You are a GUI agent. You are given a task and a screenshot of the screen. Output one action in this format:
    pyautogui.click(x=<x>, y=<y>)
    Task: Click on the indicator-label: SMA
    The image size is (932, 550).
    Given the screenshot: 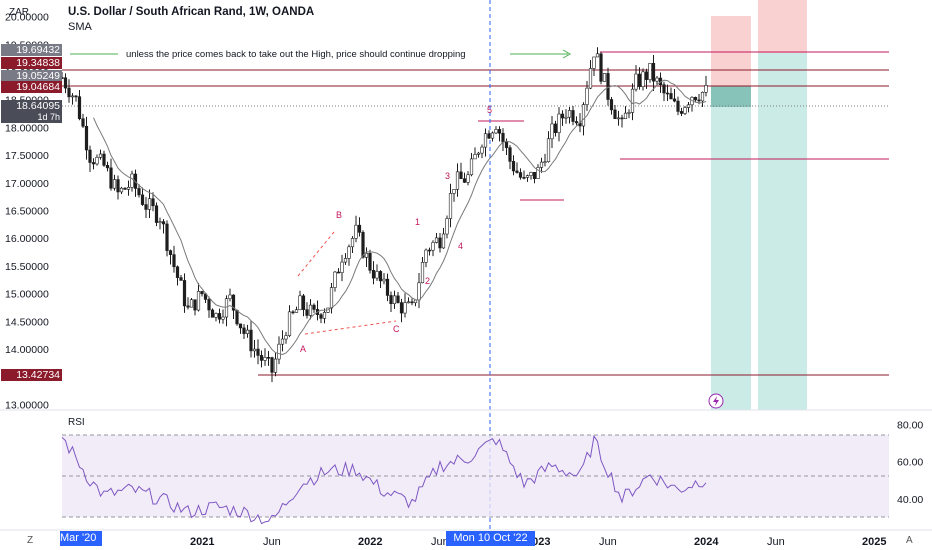 What is the action you would take?
    pyautogui.click(x=80, y=27)
    